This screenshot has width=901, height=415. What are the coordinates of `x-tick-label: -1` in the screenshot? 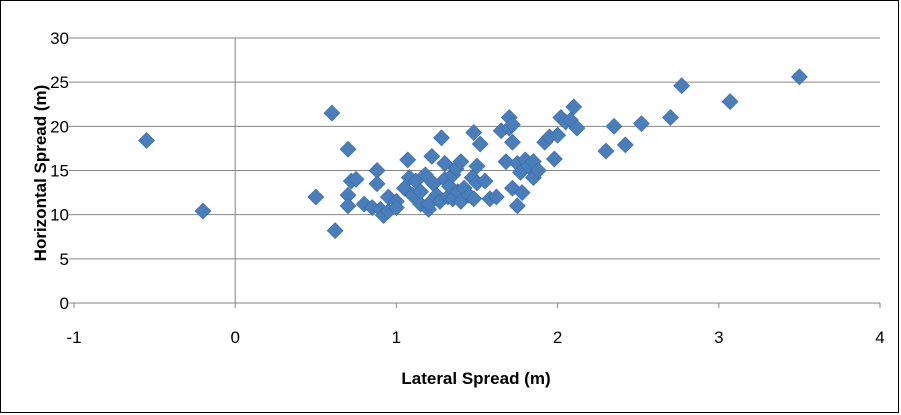 It's located at (73, 337).